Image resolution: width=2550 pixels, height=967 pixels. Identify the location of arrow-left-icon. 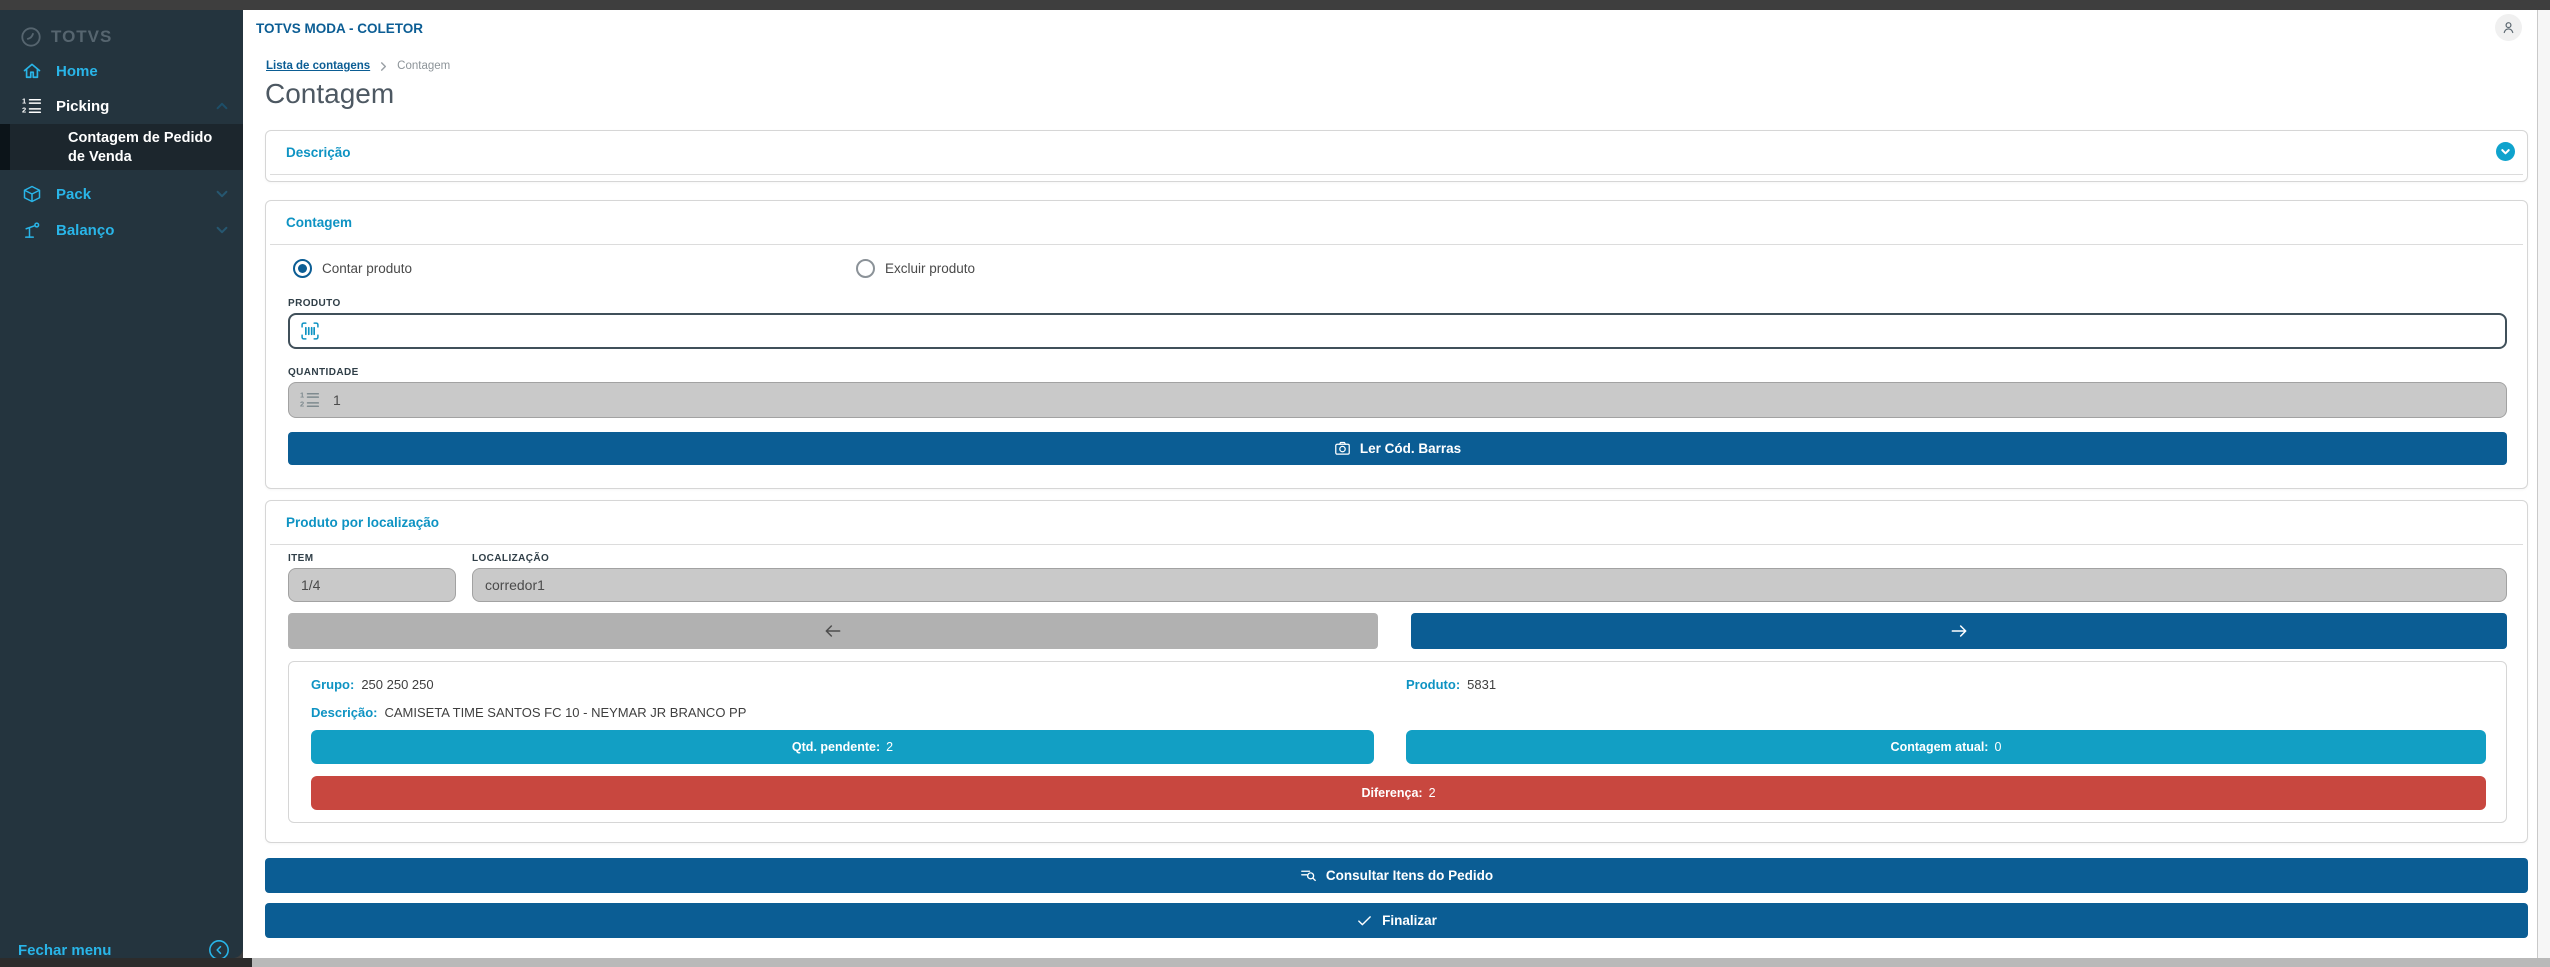
(833, 631).